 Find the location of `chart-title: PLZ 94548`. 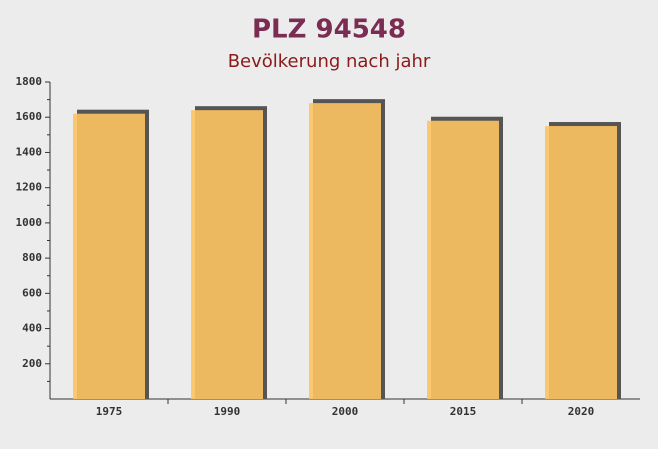

chart-title: PLZ 94548 is located at coordinates (329, 30).